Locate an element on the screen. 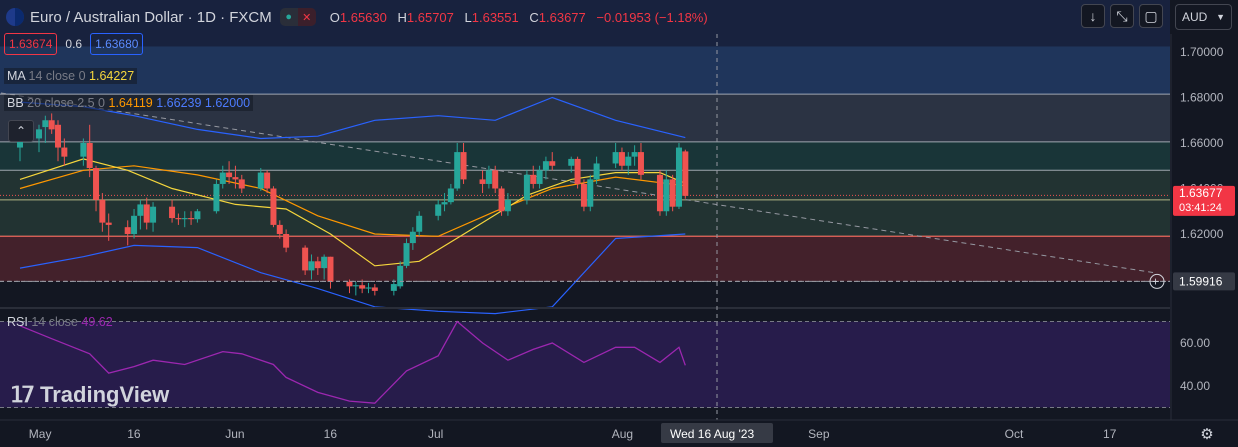 This screenshot has height=447, width=1238. time-tick-4: Jul is located at coordinates (435, 434).